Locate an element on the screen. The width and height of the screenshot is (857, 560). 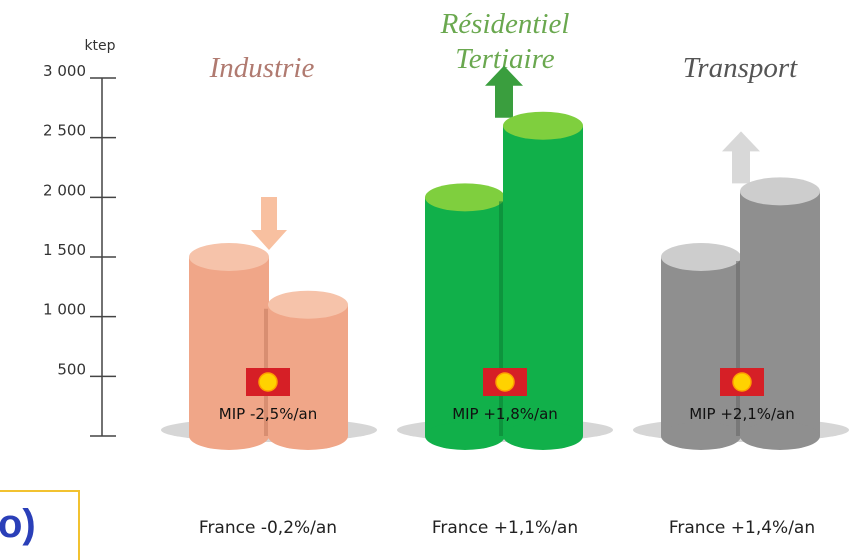
y-axis-unit: ktep is located at coordinates (99, 46).